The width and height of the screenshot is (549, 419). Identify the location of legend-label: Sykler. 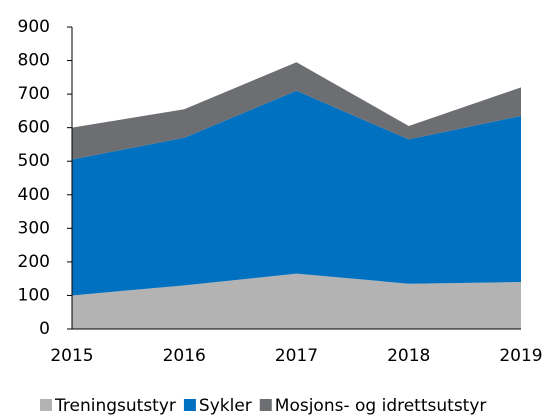
(225, 406).